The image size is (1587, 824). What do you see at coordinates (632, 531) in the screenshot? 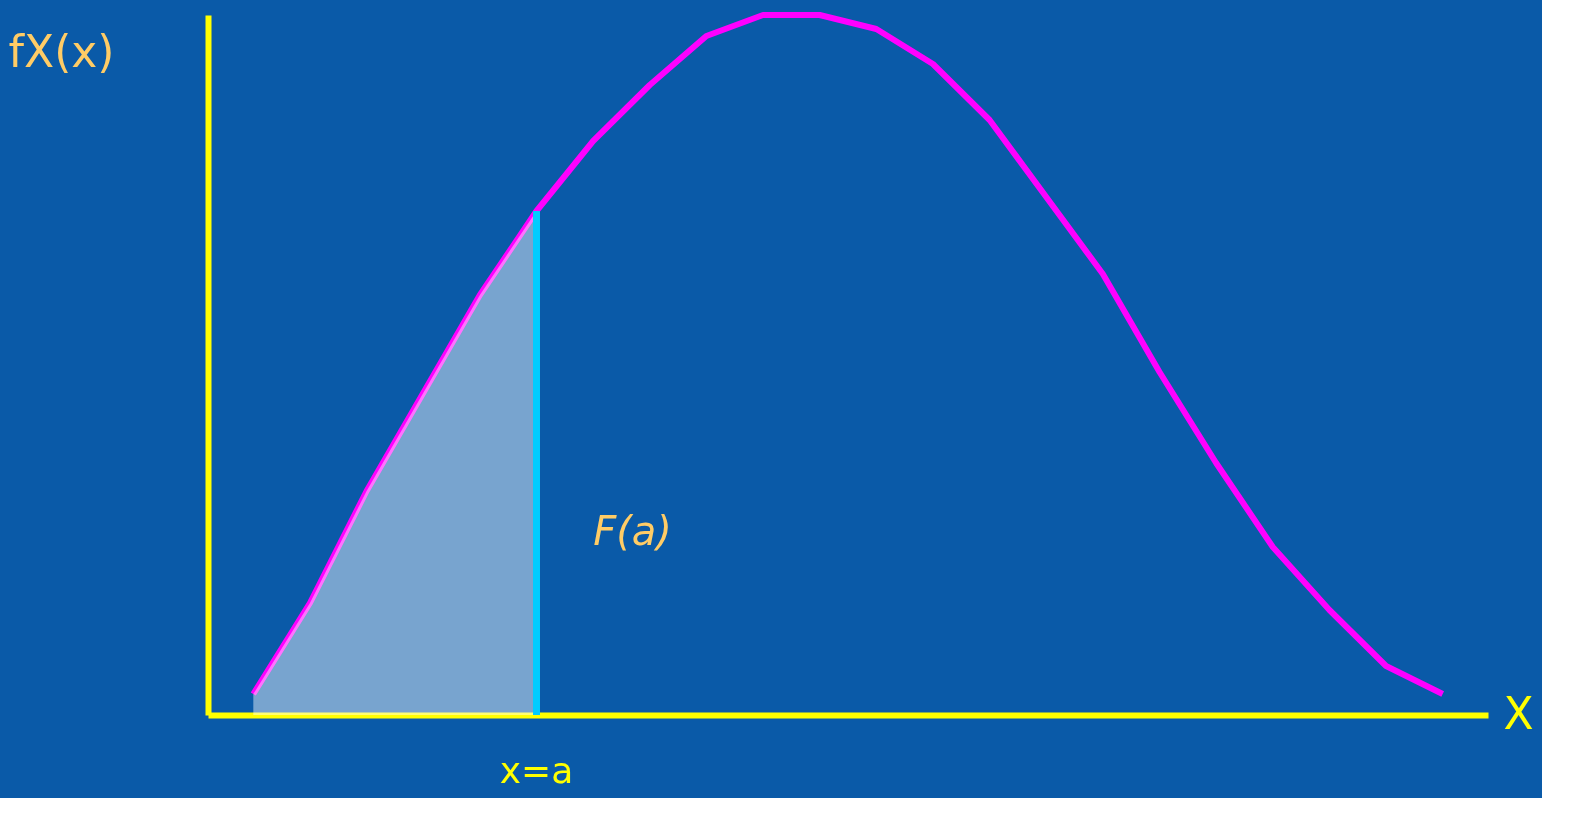
I see `annotation: F(a)` at bounding box center [632, 531].